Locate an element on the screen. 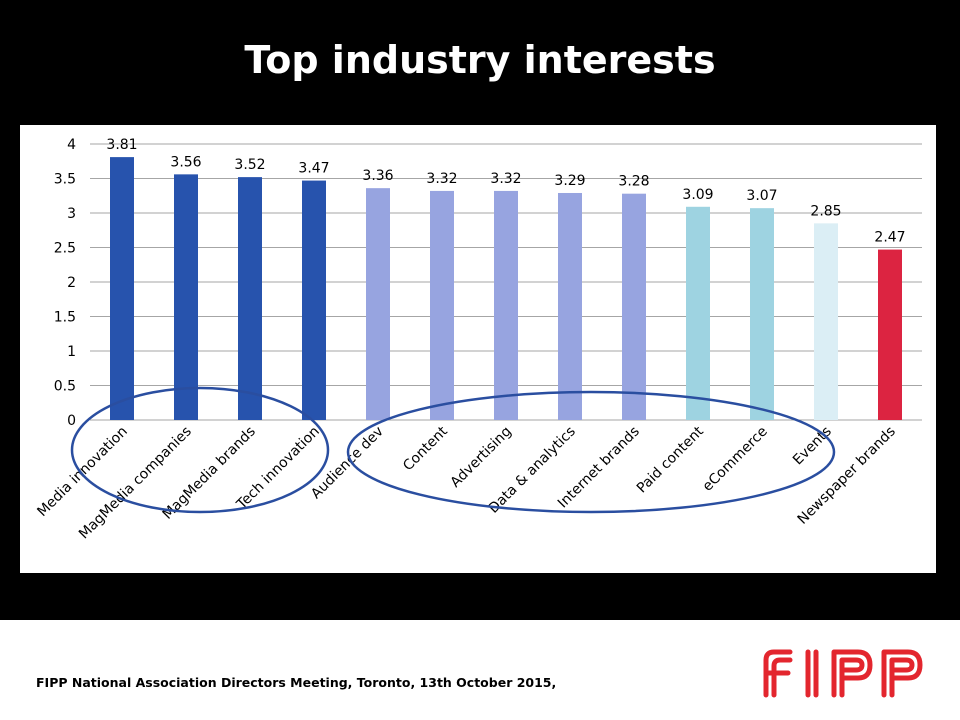 The width and height of the screenshot is (960, 720). data-label: 3.07 is located at coordinates (761, 196).